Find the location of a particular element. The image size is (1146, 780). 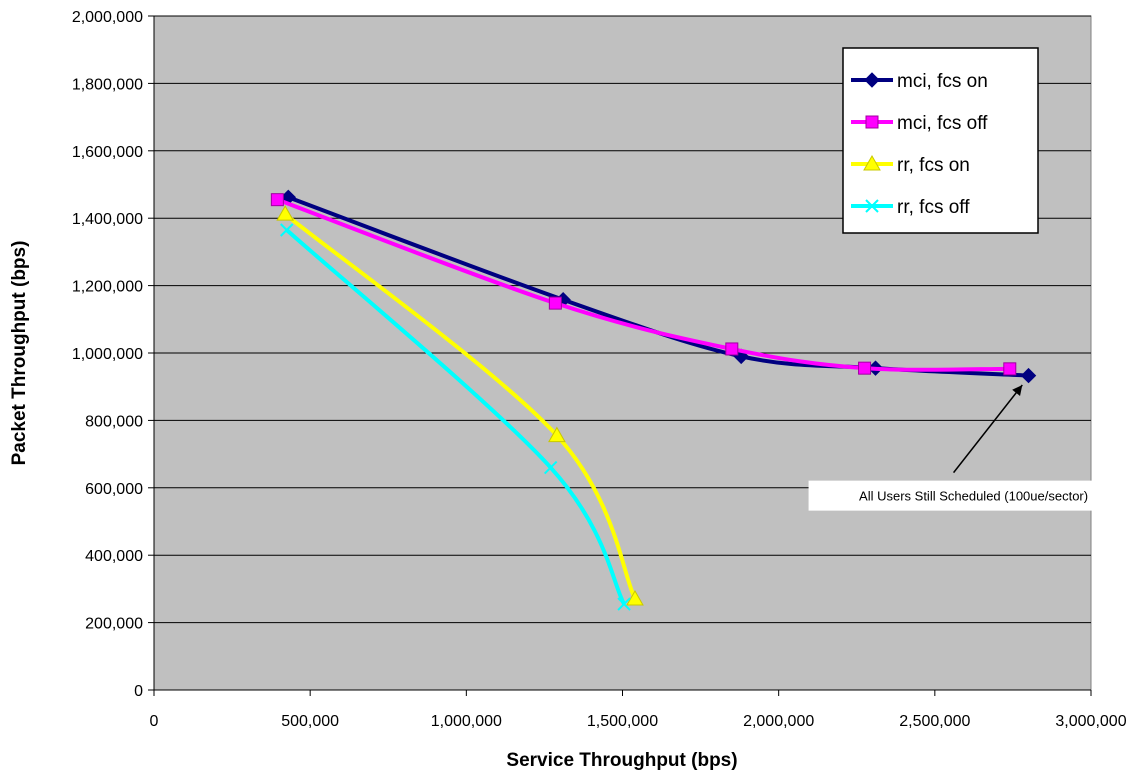

legend-label: mci, fcs on is located at coordinates (942, 81).